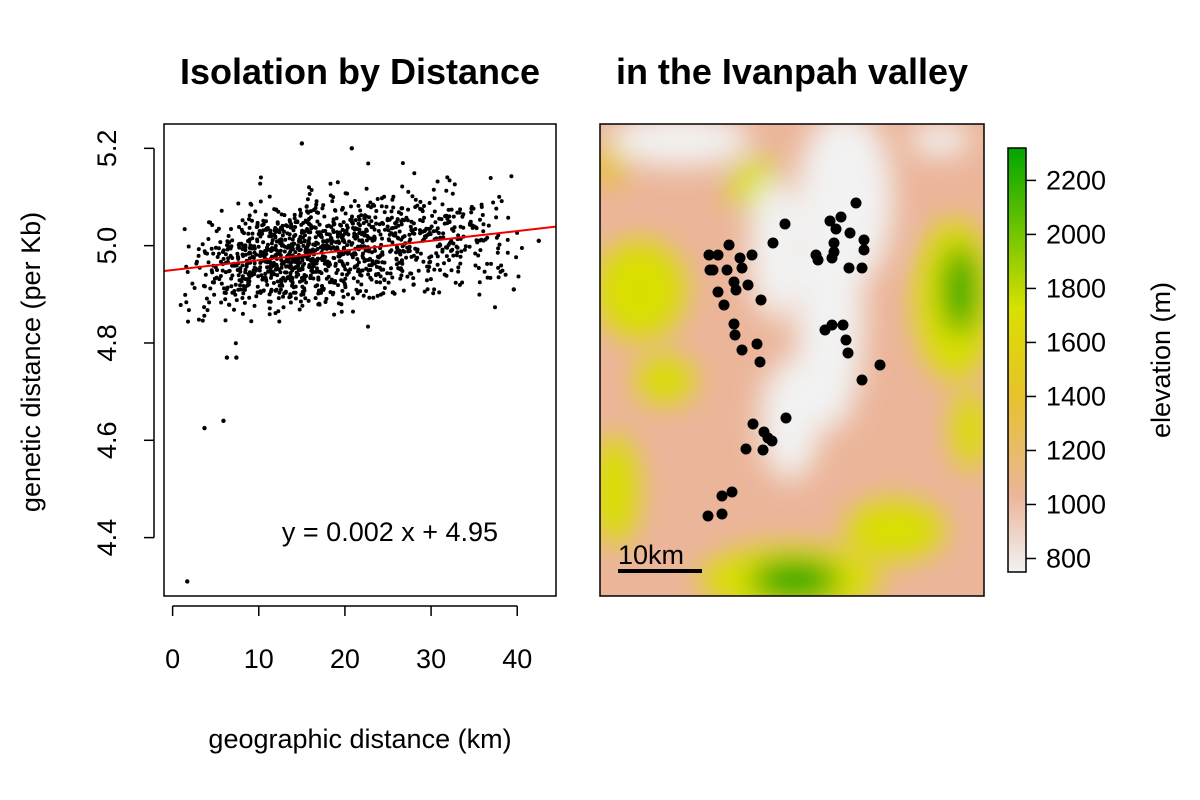 The width and height of the screenshot is (1200, 800). I want to click on right-title: in the Ivanpah valley, so click(792, 71).